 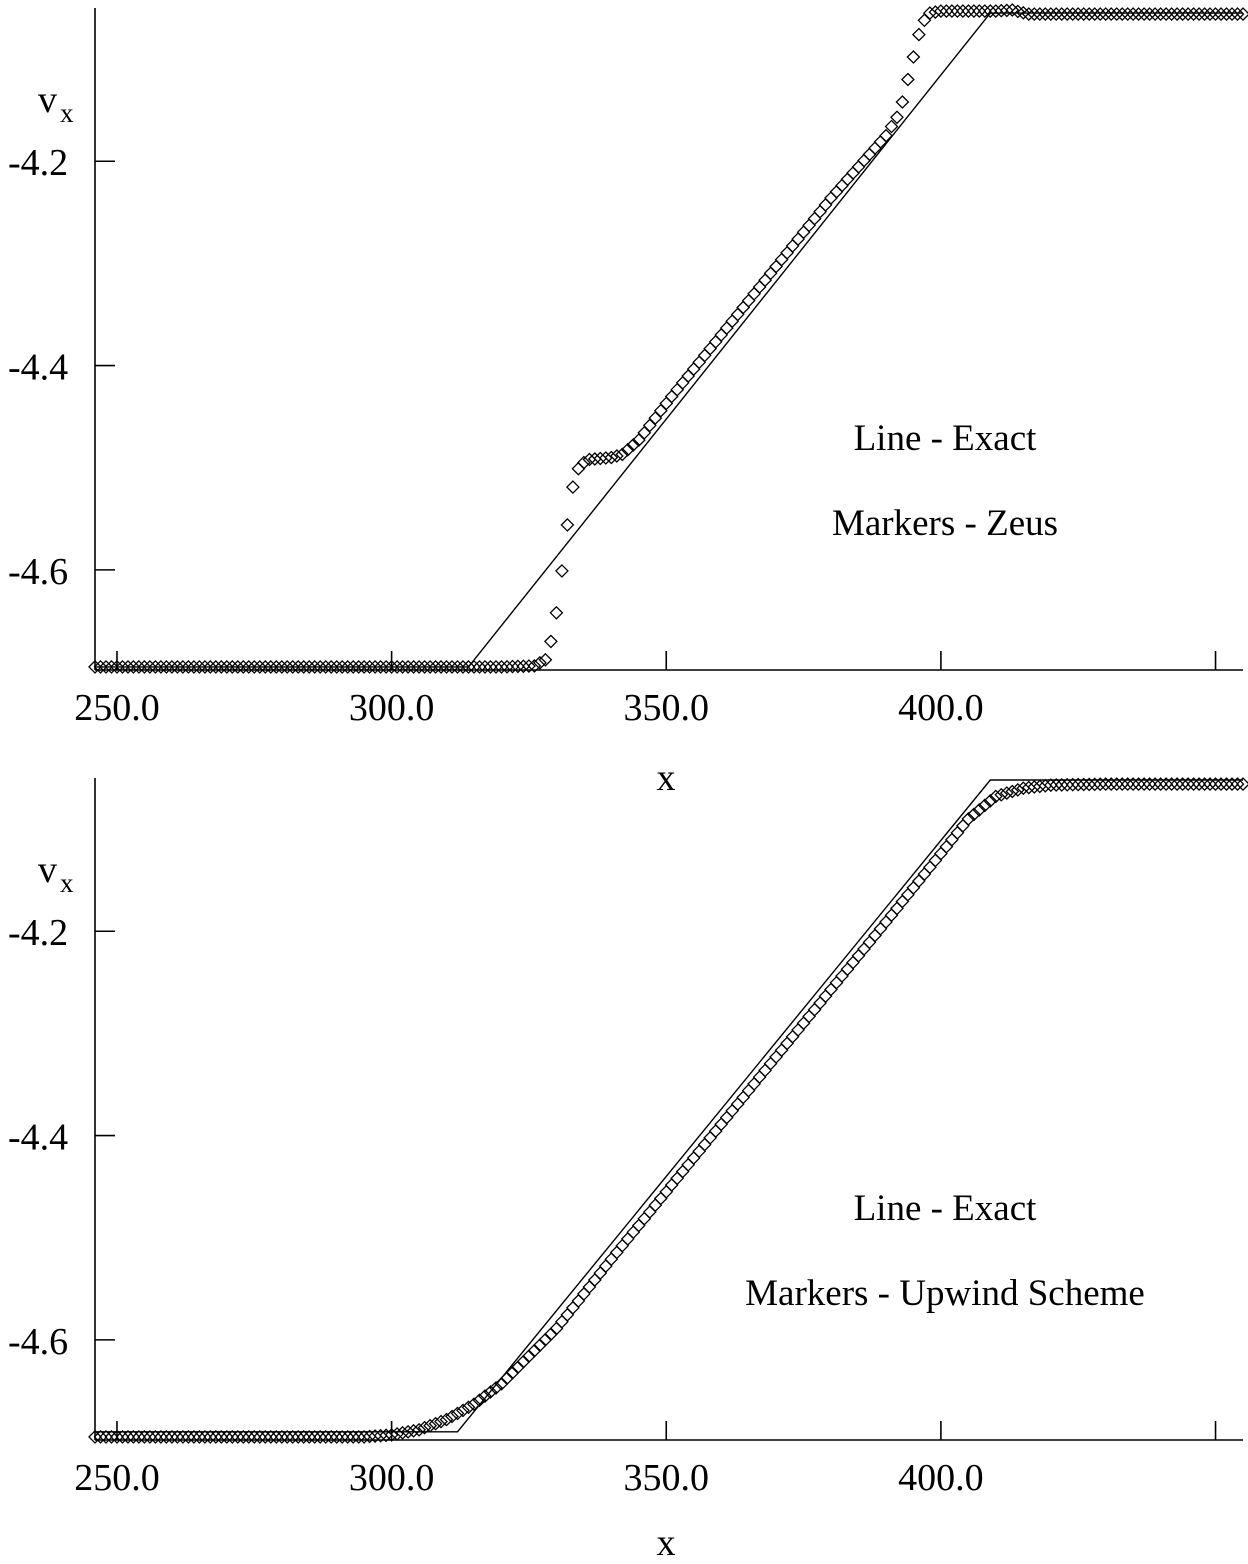 I want to click on y-tick-label: -4.4, so click(x=38, y=368).